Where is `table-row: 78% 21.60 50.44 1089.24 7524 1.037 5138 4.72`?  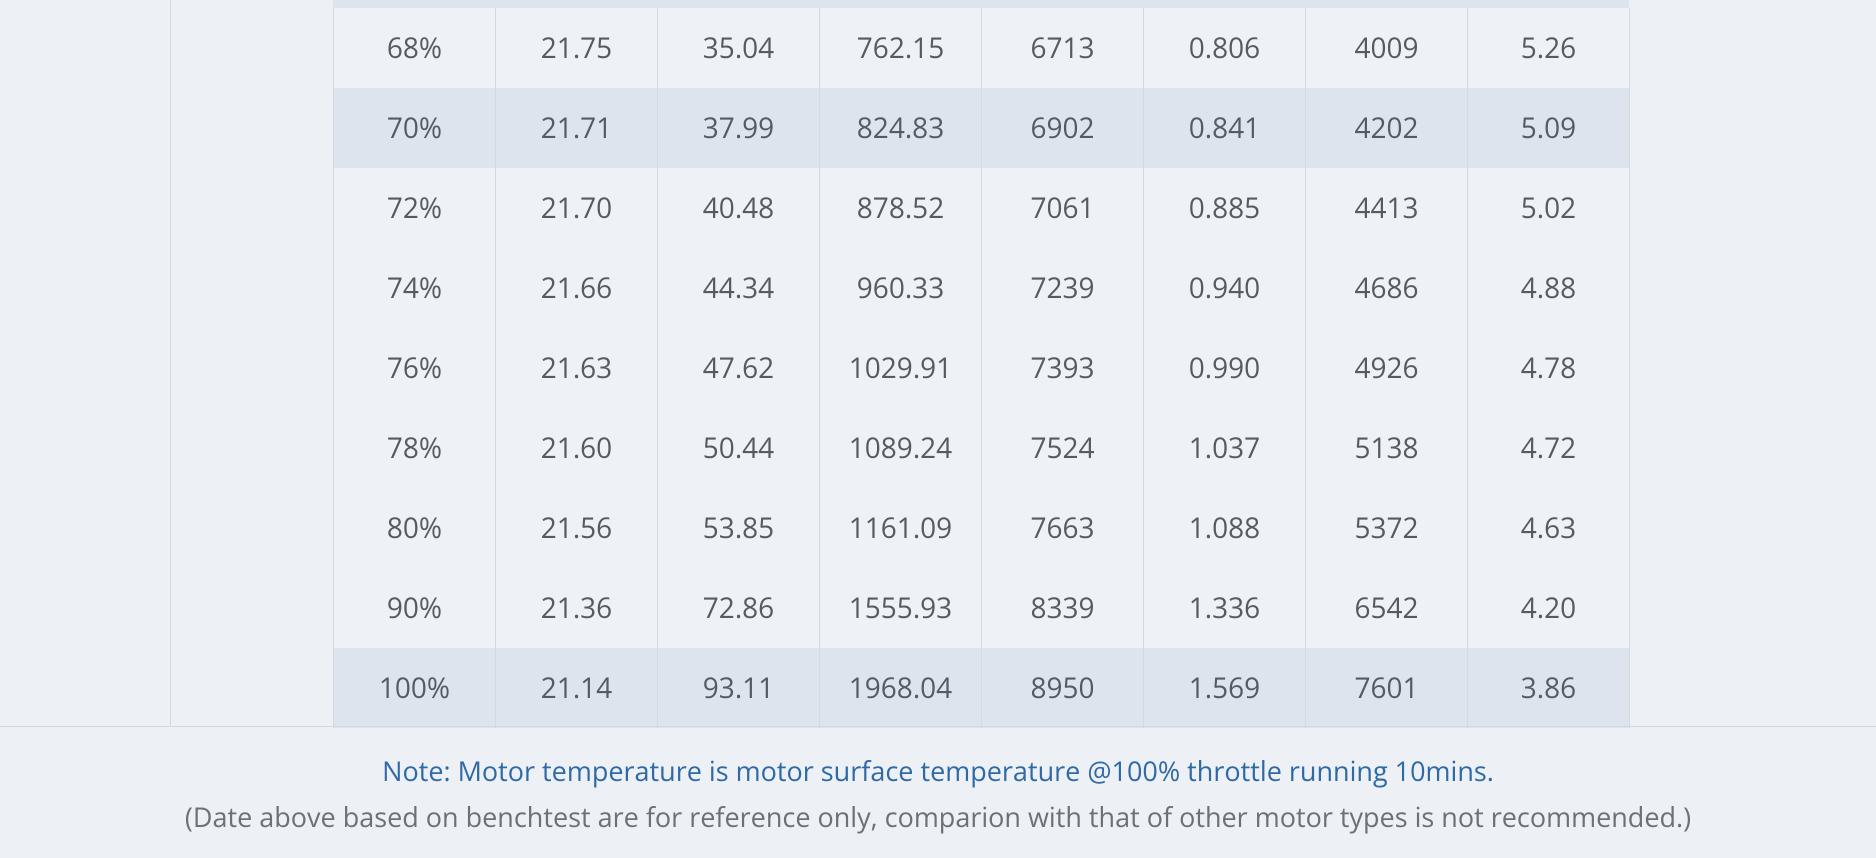
table-row: 78% 21.60 50.44 1089.24 7524 1.037 5138 4.72 is located at coordinates (981, 448).